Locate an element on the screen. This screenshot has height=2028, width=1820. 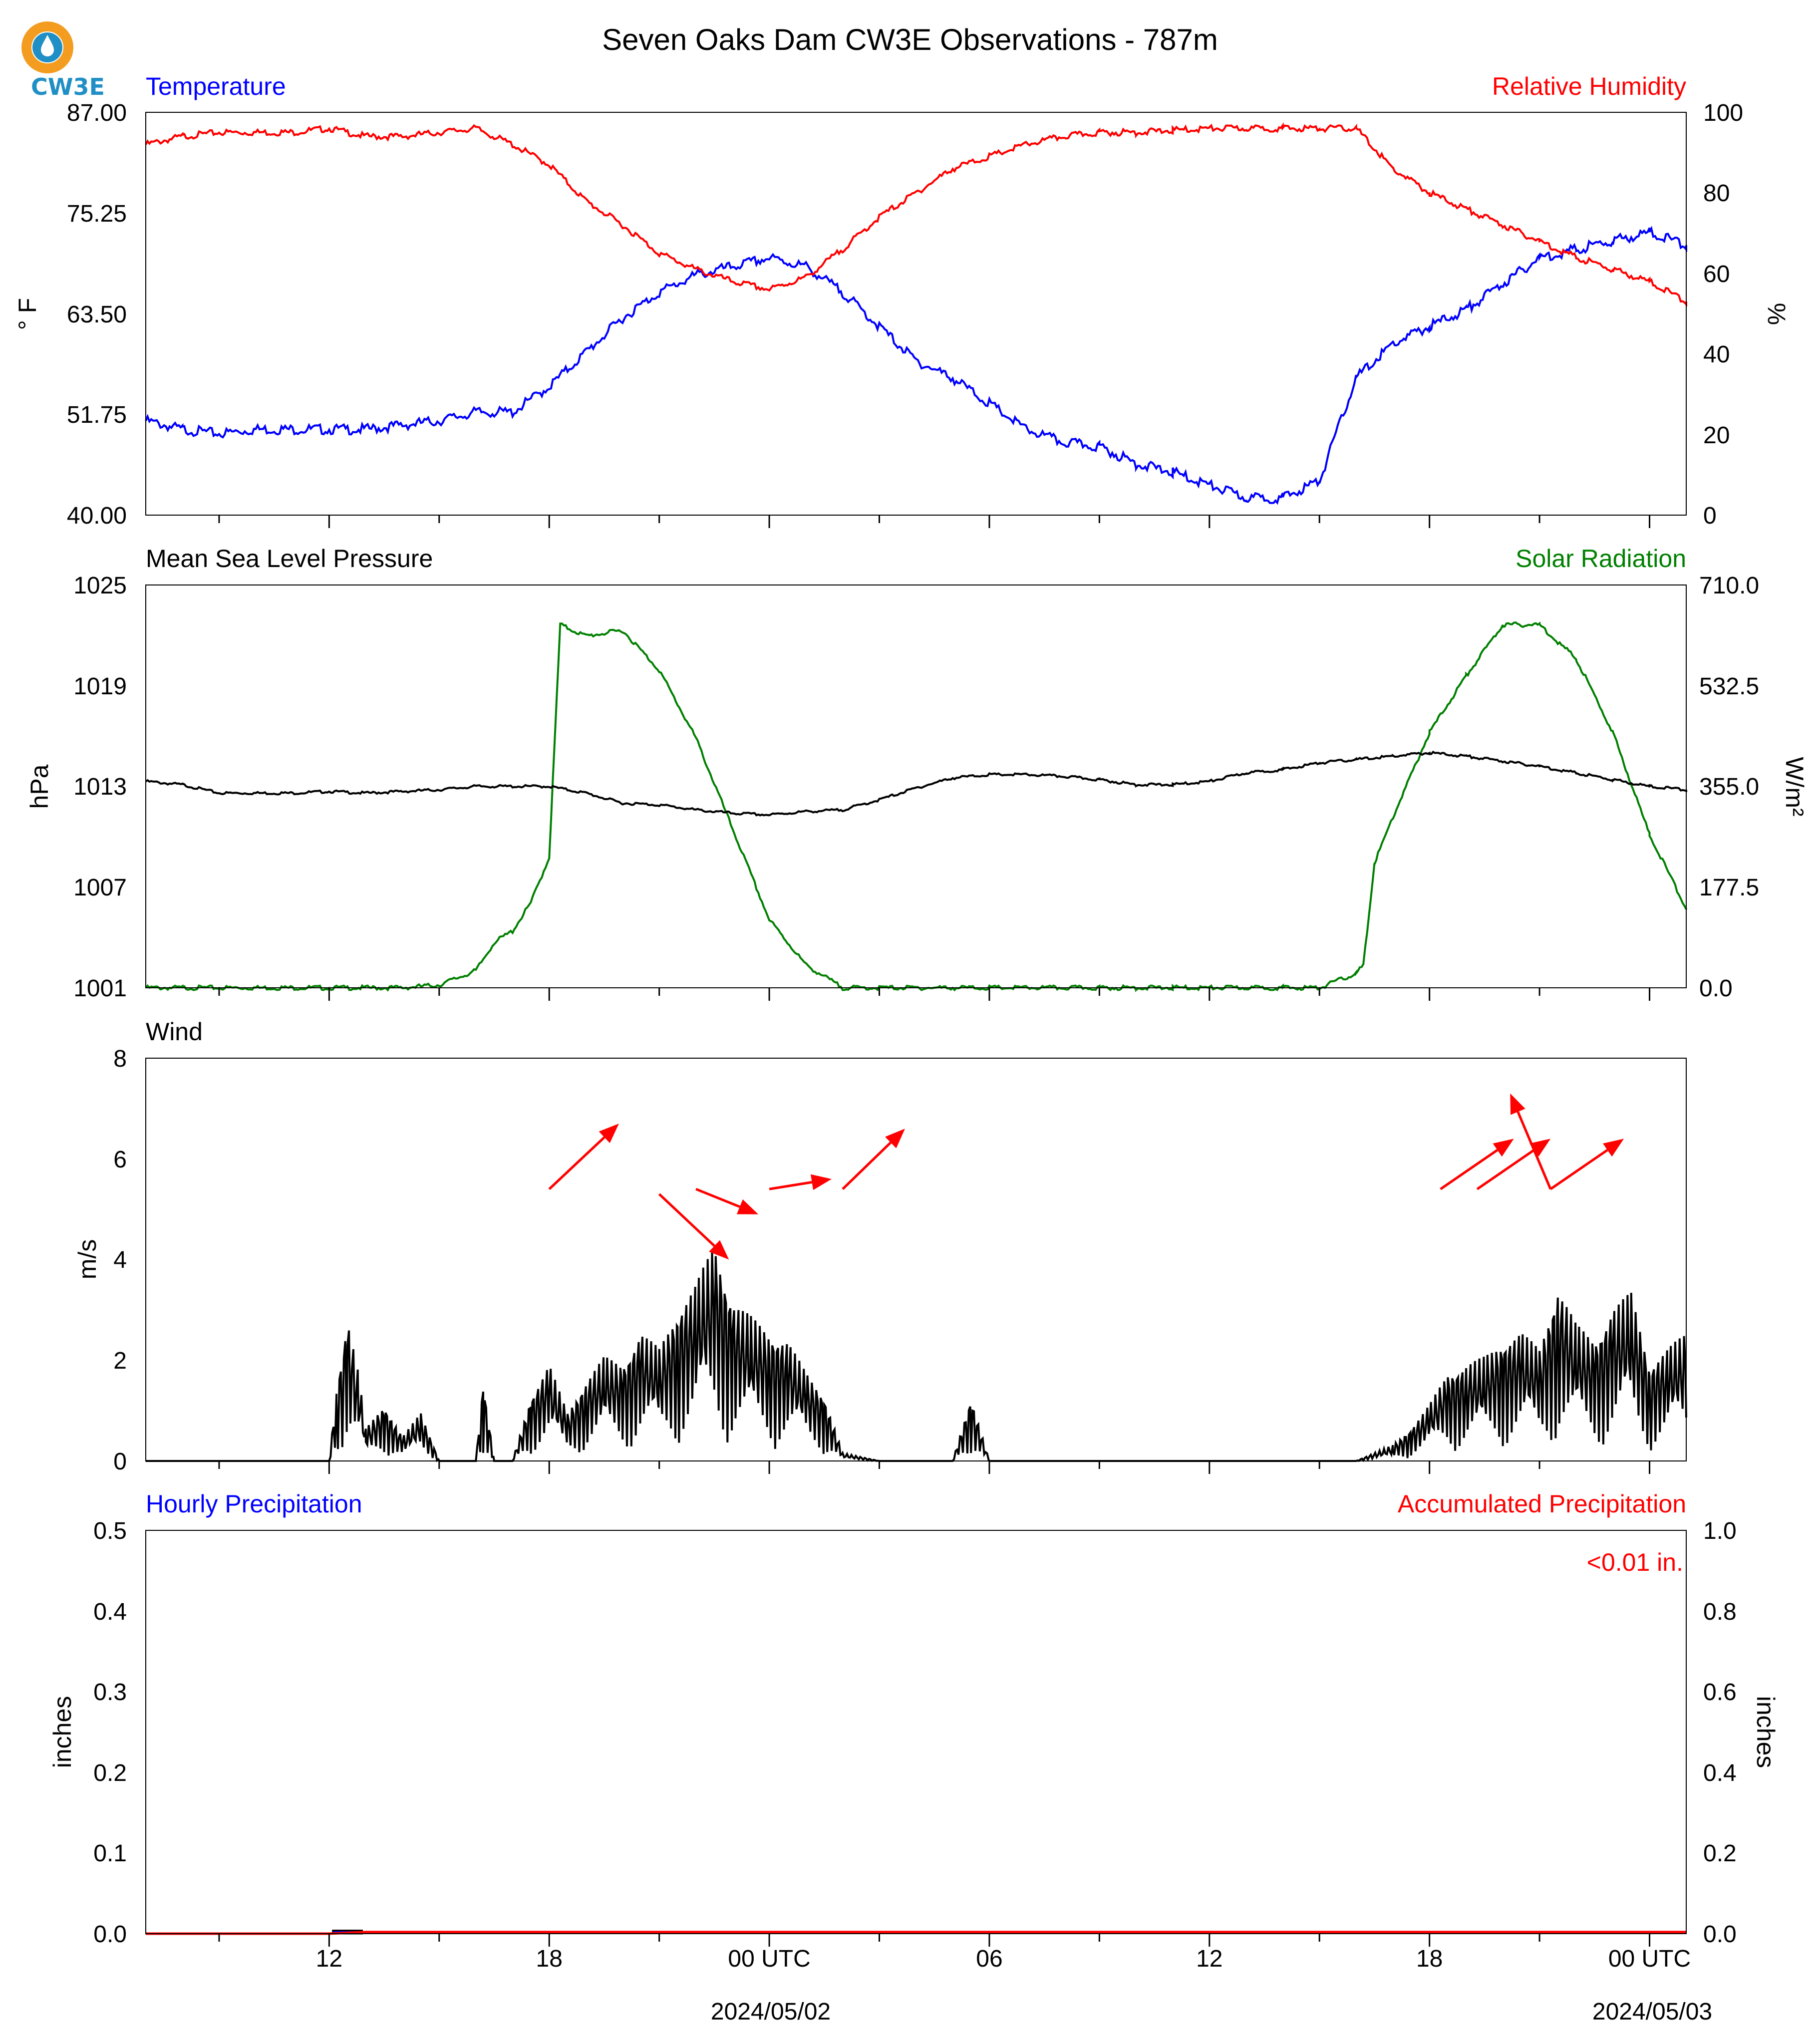
rh-tick: 80 is located at coordinates (1716, 193).